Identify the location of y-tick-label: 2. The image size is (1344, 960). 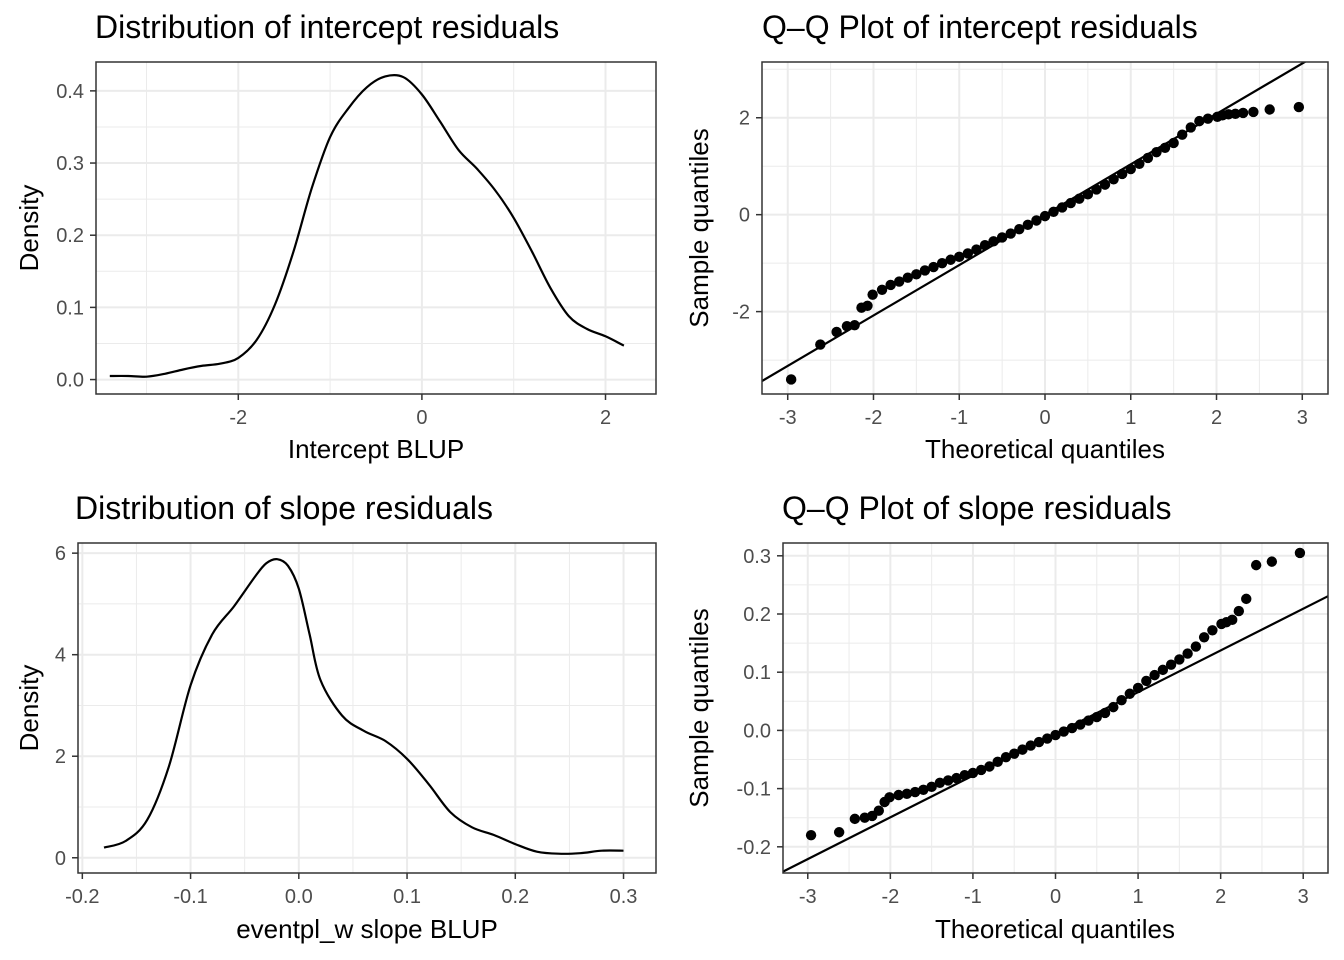
(60, 757).